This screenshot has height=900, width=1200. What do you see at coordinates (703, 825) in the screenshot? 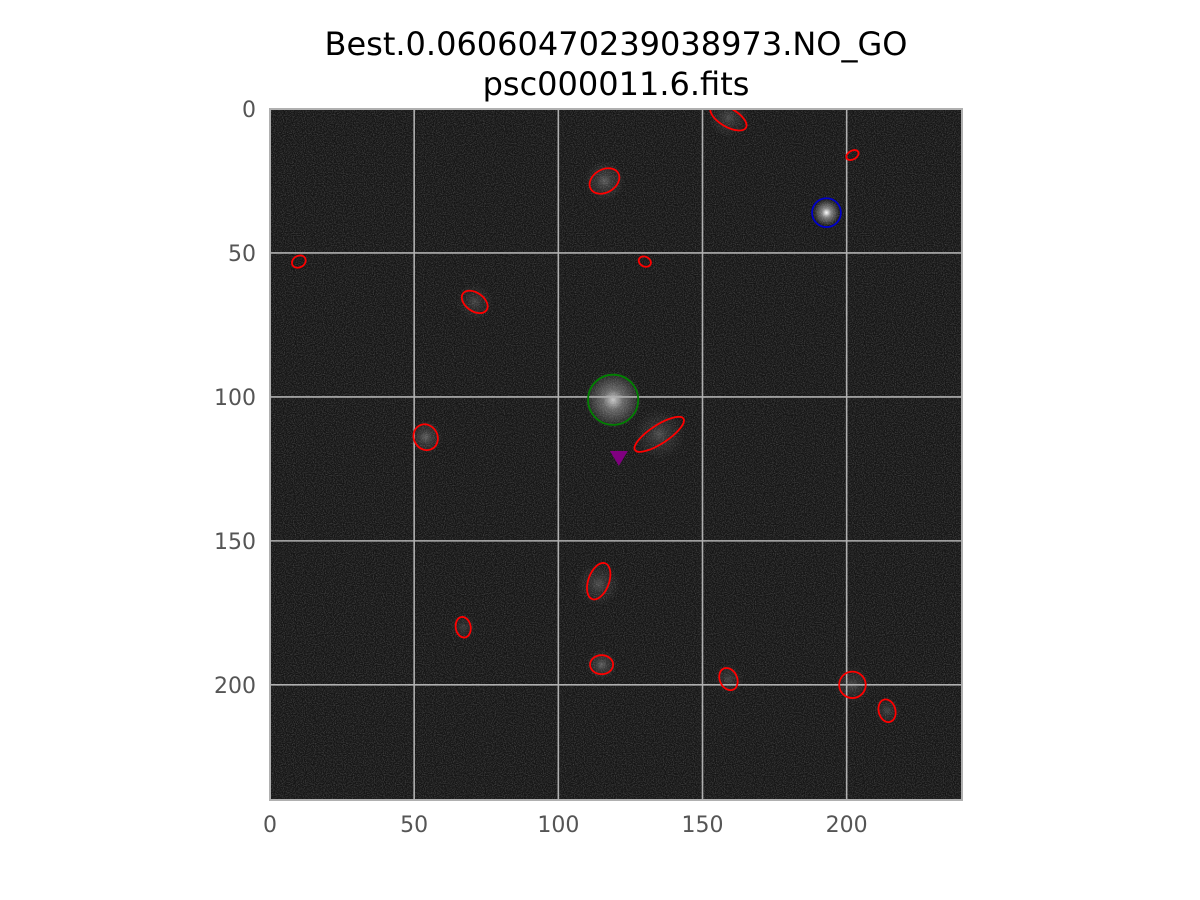
I see `x-tick-label-3: 150` at bounding box center [703, 825].